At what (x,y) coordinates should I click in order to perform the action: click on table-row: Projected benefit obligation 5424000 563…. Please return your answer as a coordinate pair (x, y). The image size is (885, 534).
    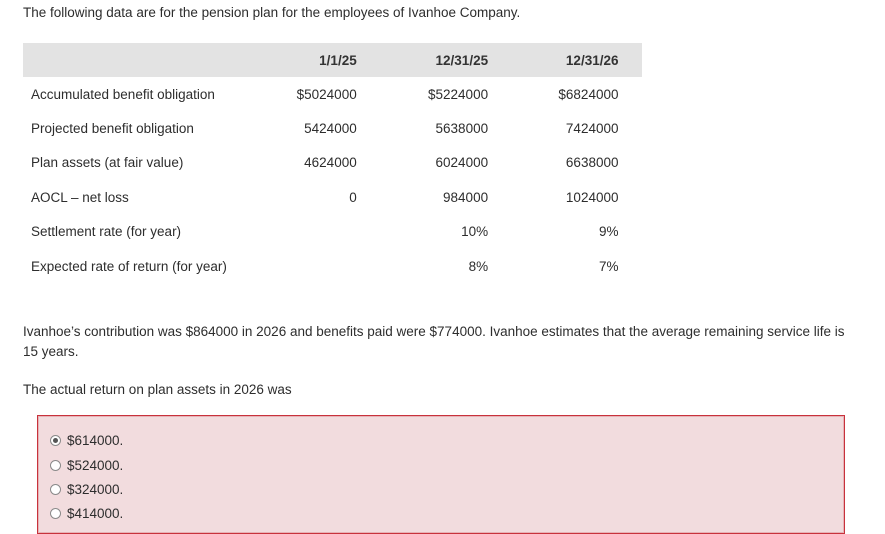
    Looking at the image, I should click on (332, 128).